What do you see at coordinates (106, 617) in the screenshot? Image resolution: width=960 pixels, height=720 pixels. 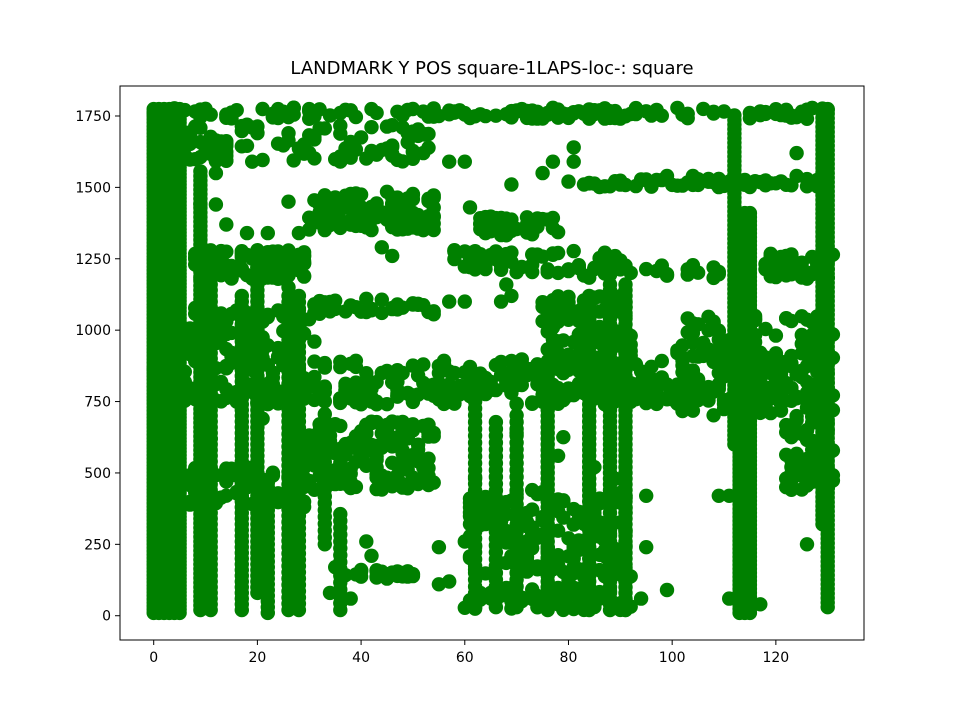 I see `y-tick-label: 0` at bounding box center [106, 617].